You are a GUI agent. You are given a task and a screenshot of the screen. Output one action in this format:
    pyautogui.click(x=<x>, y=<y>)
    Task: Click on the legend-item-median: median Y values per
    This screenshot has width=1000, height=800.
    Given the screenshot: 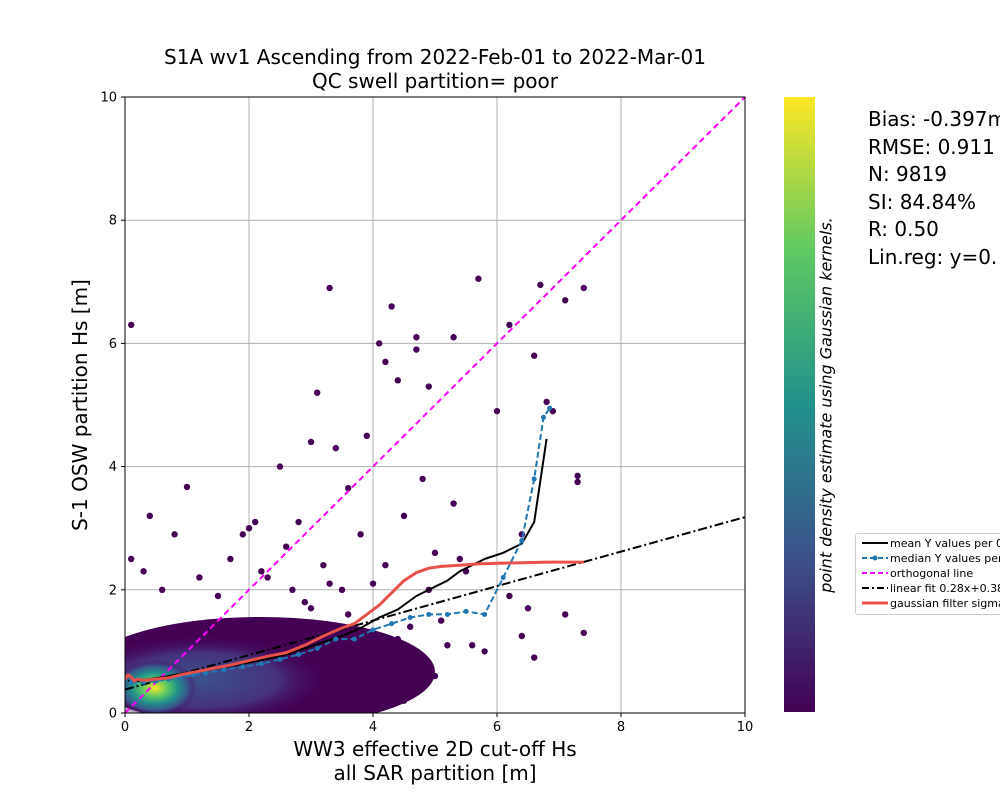 What is the action you would take?
    pyautogui.click(x=928, y=558)
    